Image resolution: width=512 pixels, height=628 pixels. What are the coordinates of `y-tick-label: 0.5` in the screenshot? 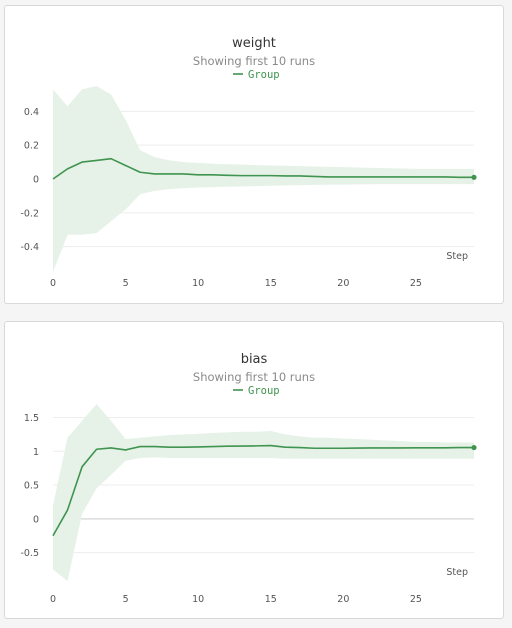 It's located at (31, 486).